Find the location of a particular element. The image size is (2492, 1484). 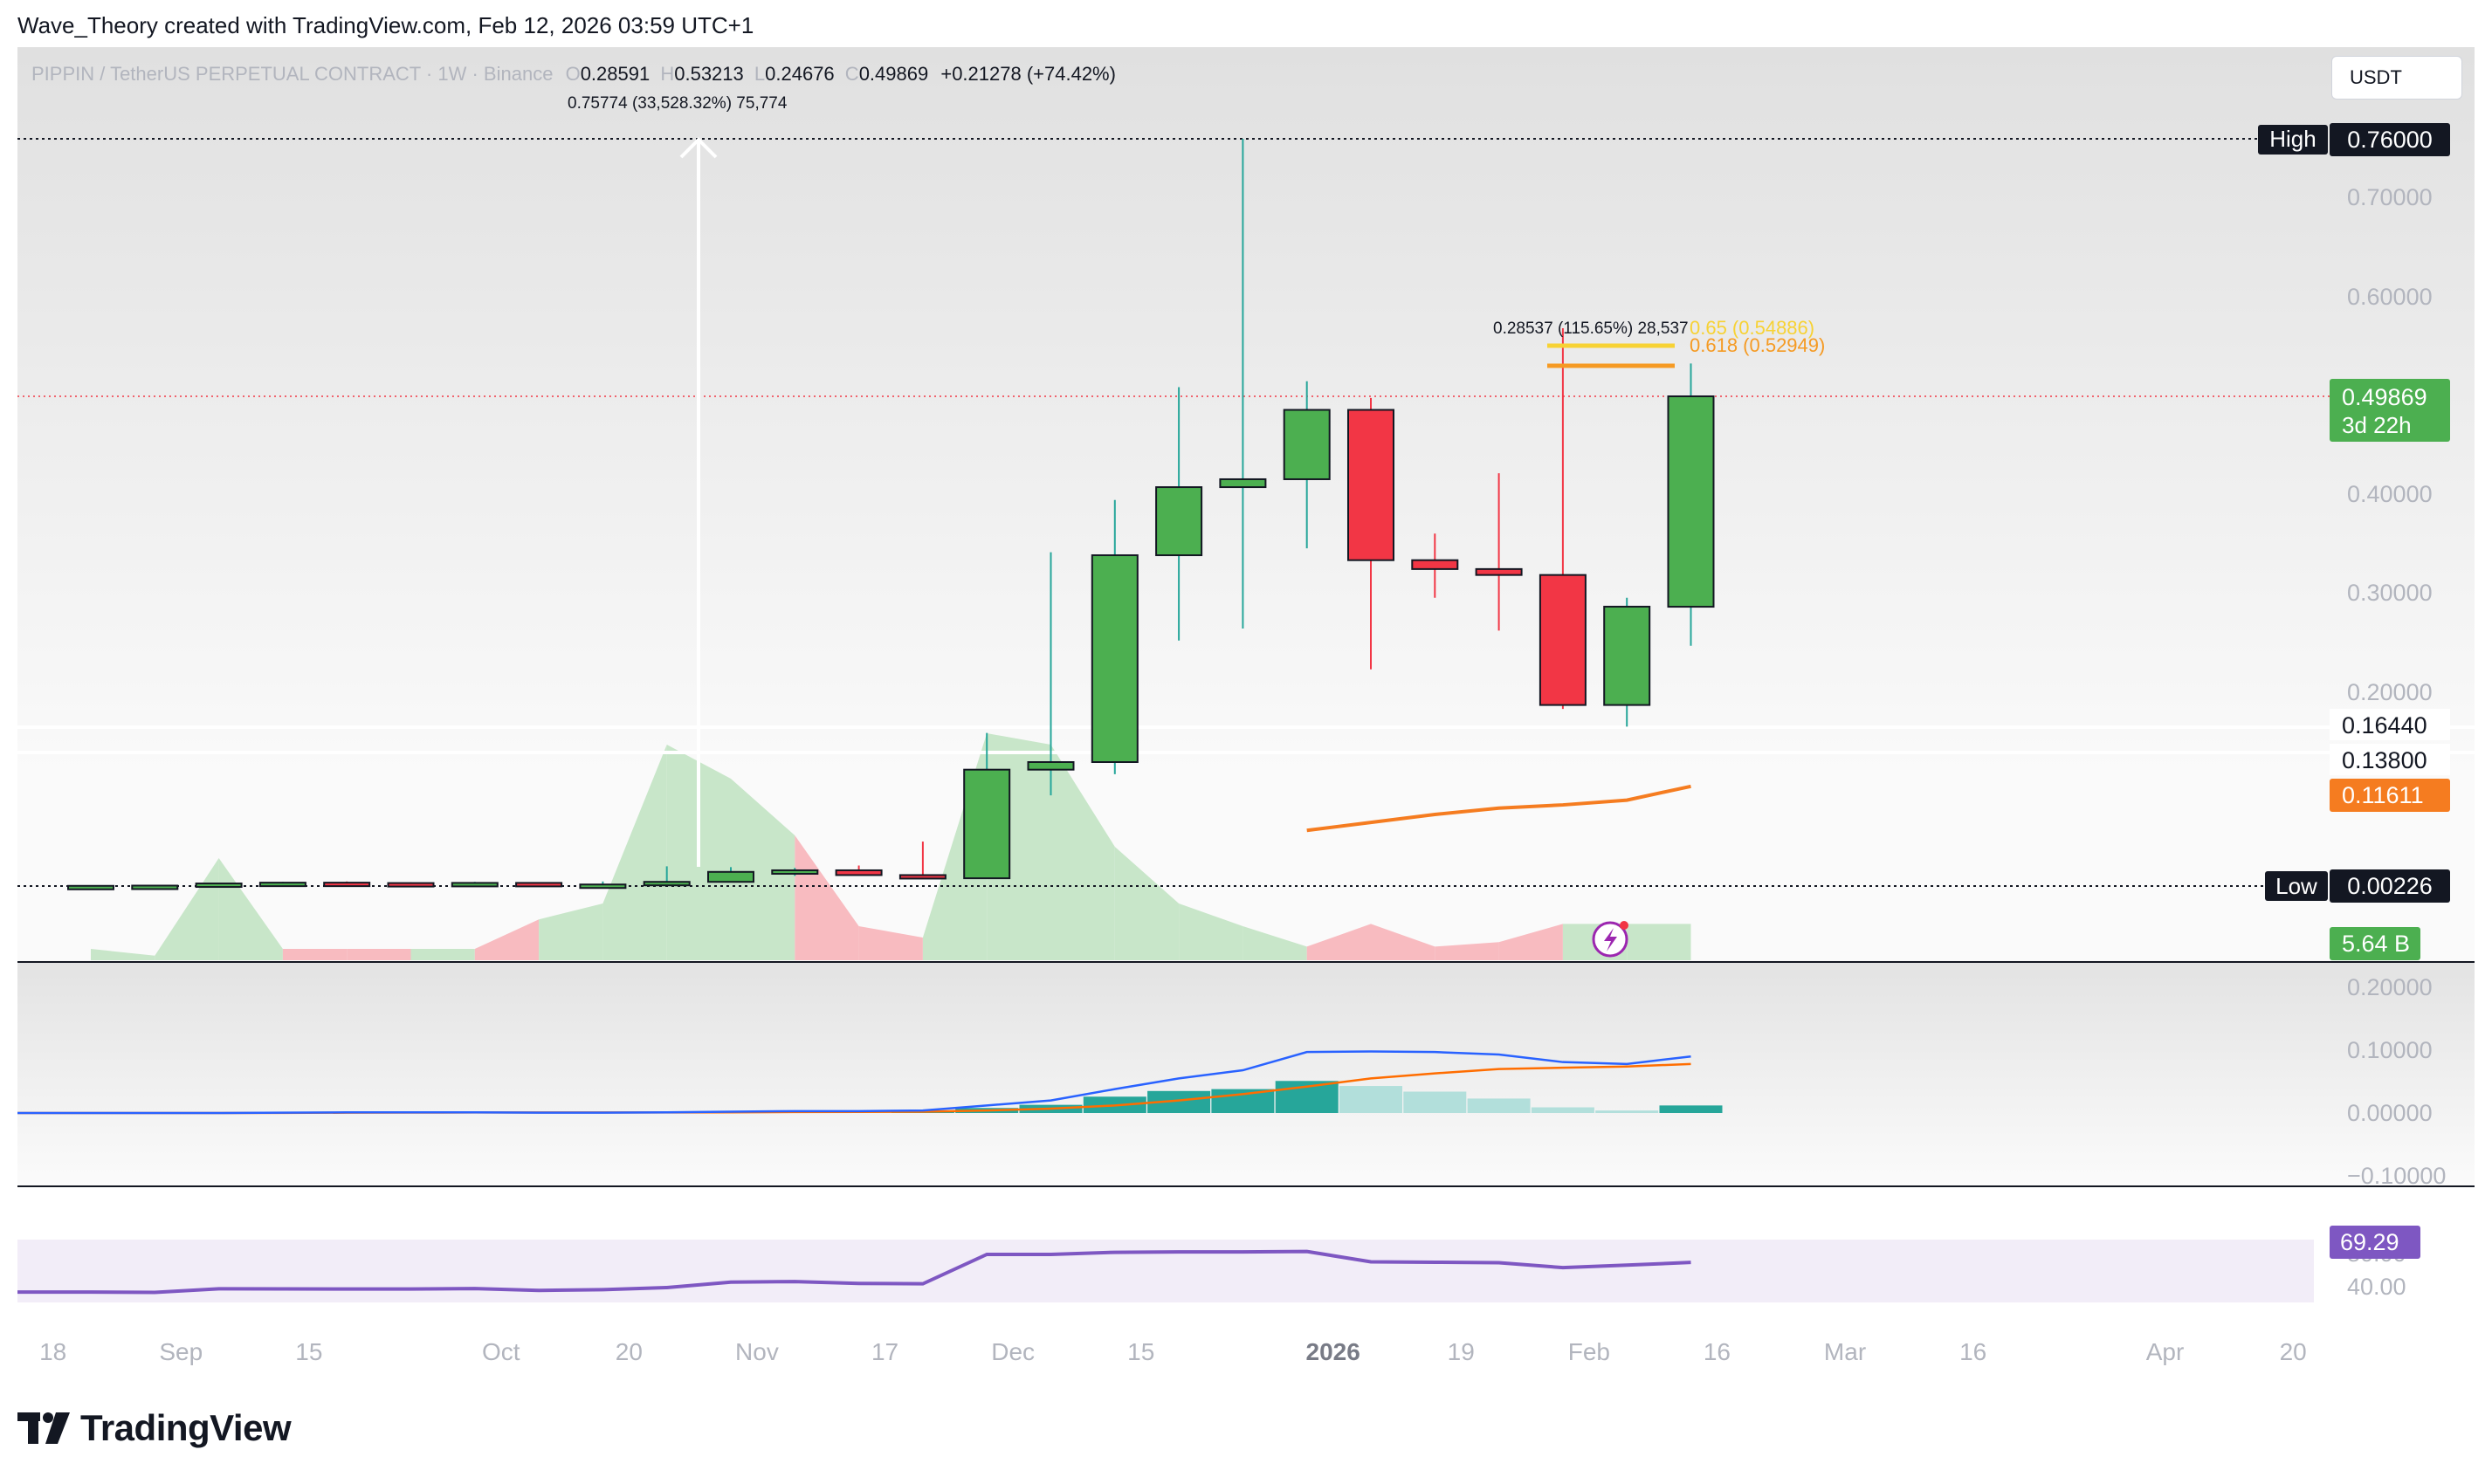

high-badge: High 0.76000 is located at coordinates (2354, 140).